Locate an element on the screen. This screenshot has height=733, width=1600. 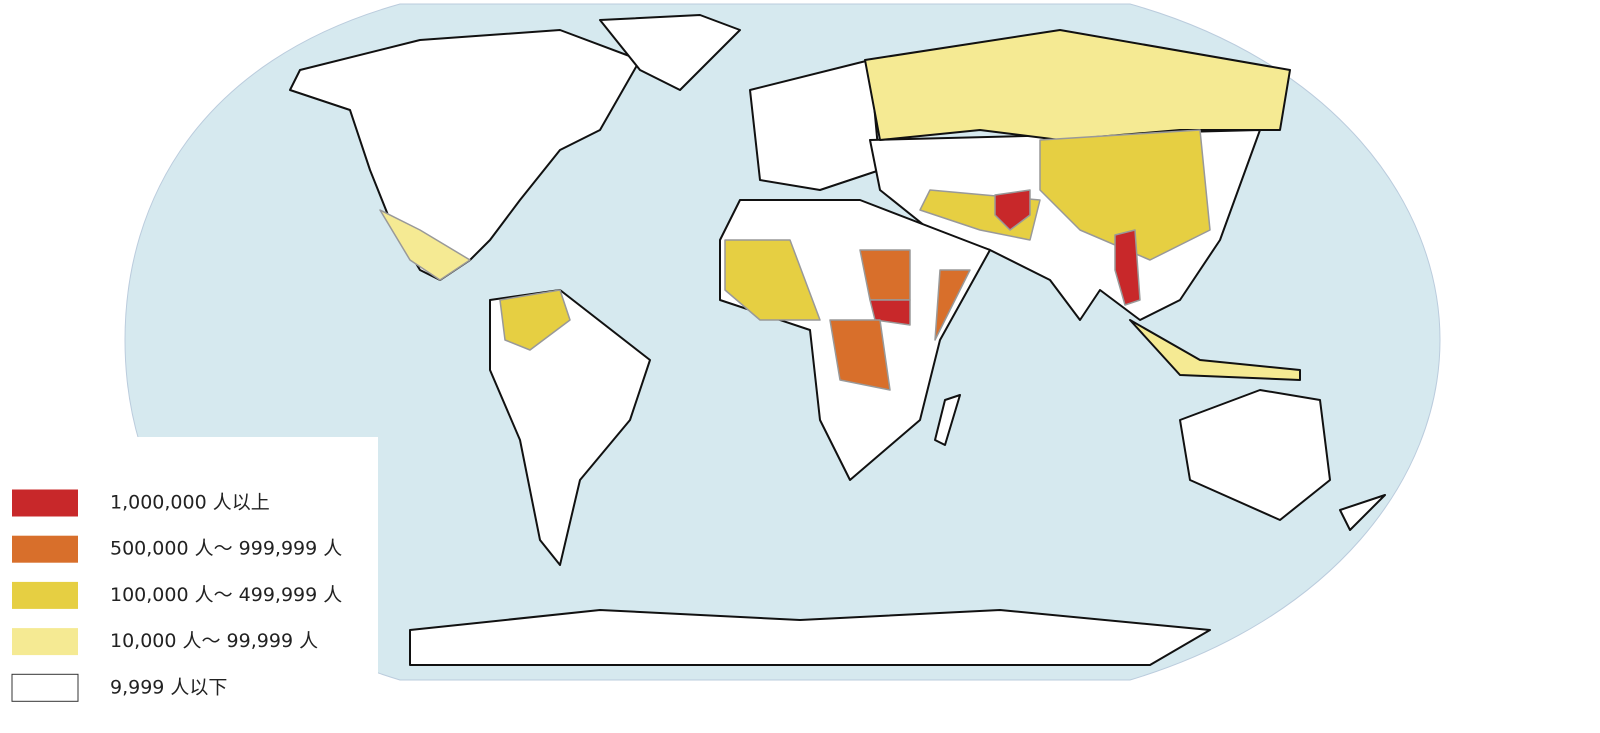
south-america is located at coordinates (570, 427).